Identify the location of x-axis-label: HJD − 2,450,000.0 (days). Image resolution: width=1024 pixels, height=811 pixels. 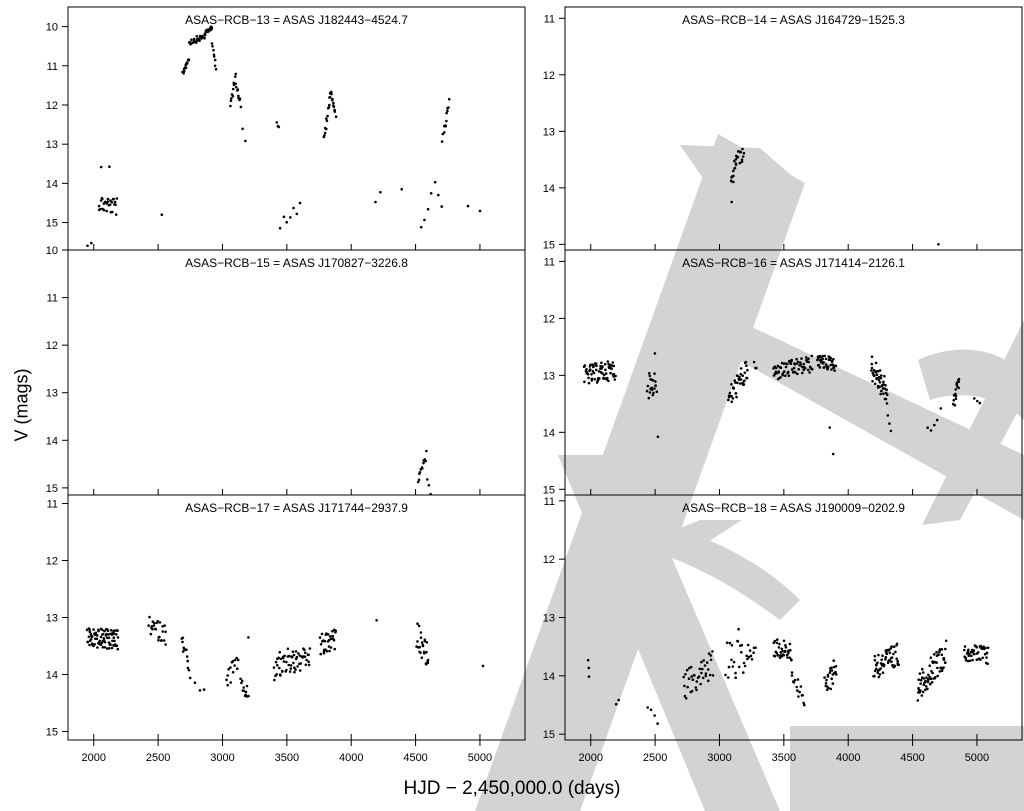
(512, 788).